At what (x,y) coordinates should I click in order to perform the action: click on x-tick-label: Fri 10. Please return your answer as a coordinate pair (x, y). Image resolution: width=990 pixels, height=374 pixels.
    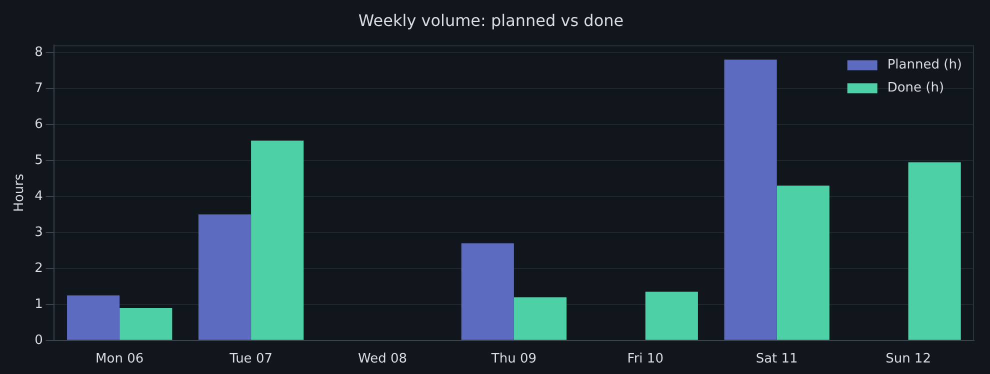
    Looking at the image, I should click on (645, 359).